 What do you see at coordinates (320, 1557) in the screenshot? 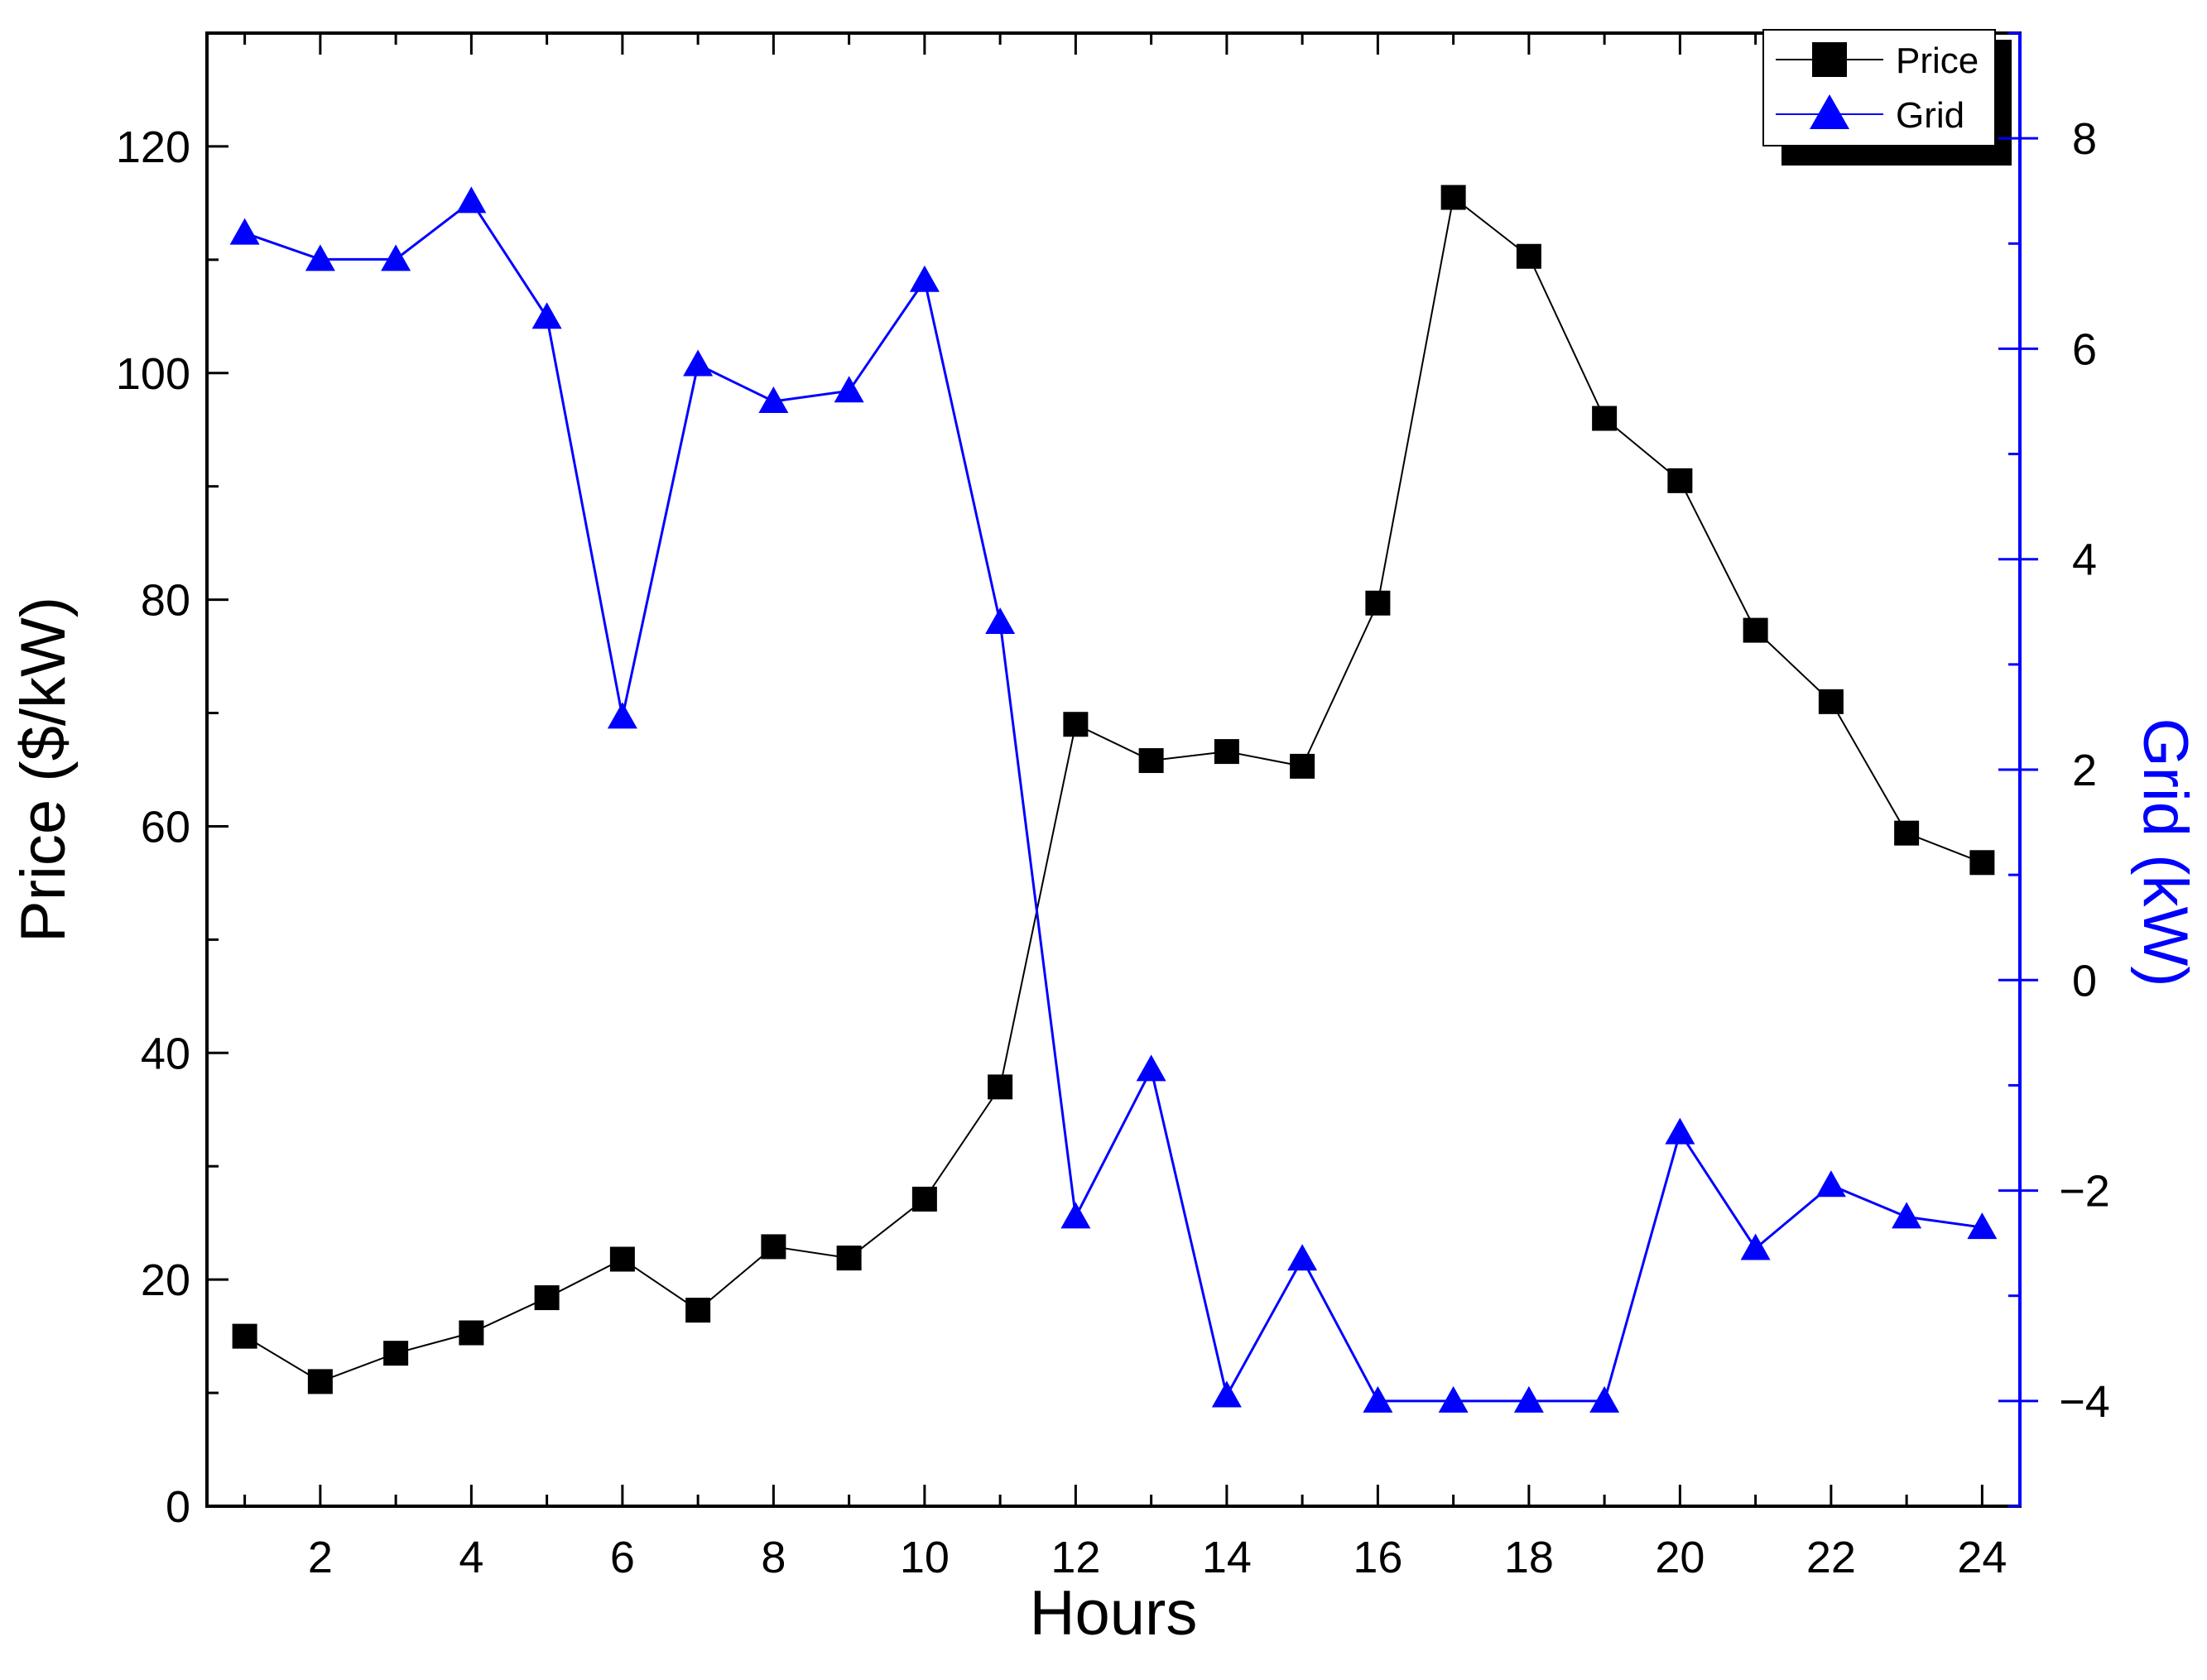
I see `x-tick-label: 2` at bounding box center [320, 1557].